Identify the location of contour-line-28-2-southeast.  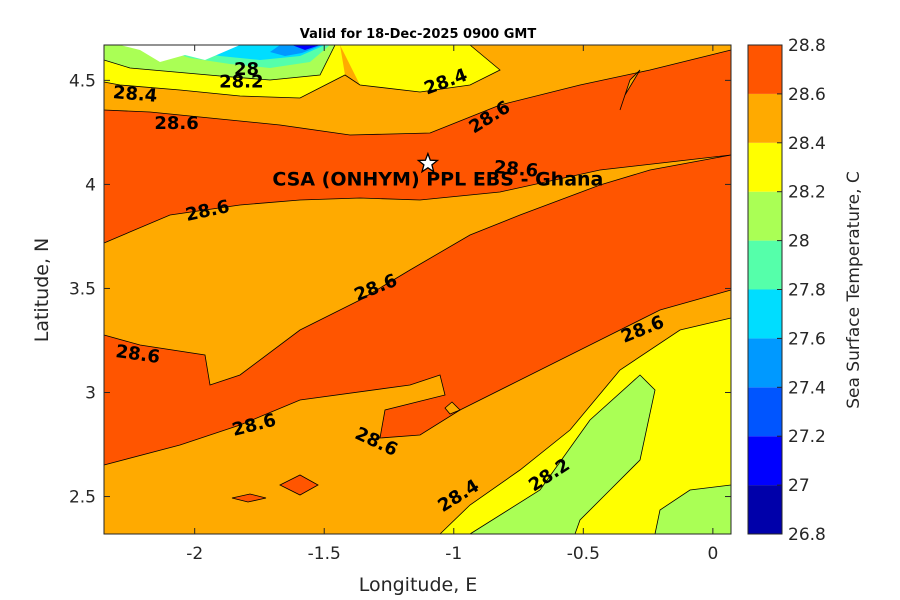
(562, 454).